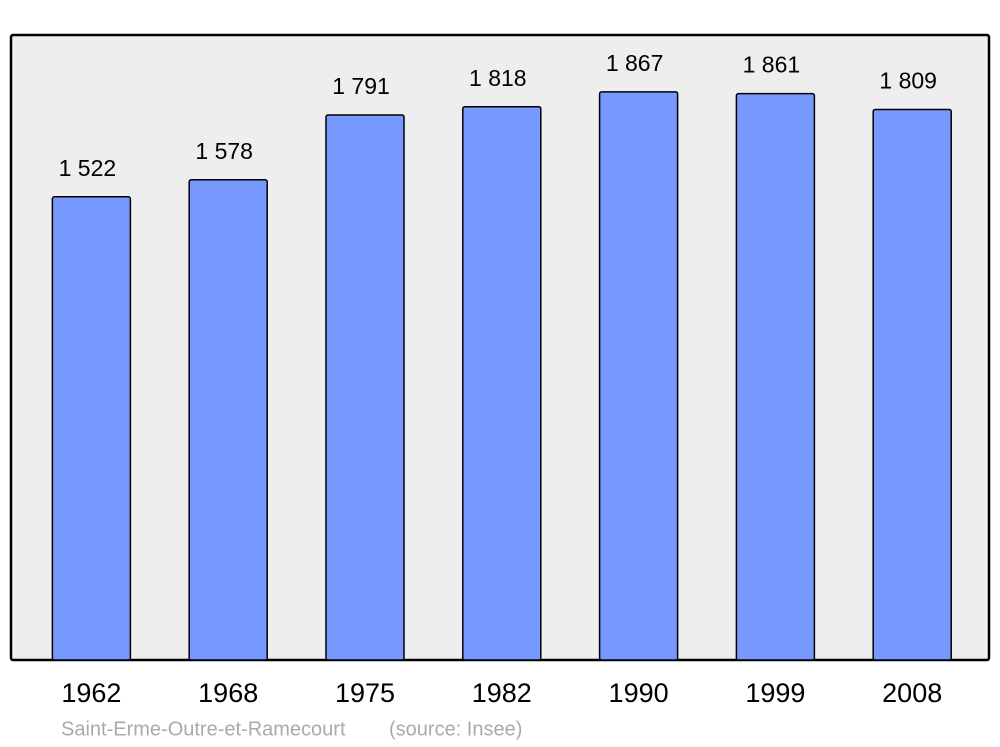  What do you see at coordinates (498, 78) in the screenshot?
I see `value-label: 1 818` at bounding box center [498, 78].